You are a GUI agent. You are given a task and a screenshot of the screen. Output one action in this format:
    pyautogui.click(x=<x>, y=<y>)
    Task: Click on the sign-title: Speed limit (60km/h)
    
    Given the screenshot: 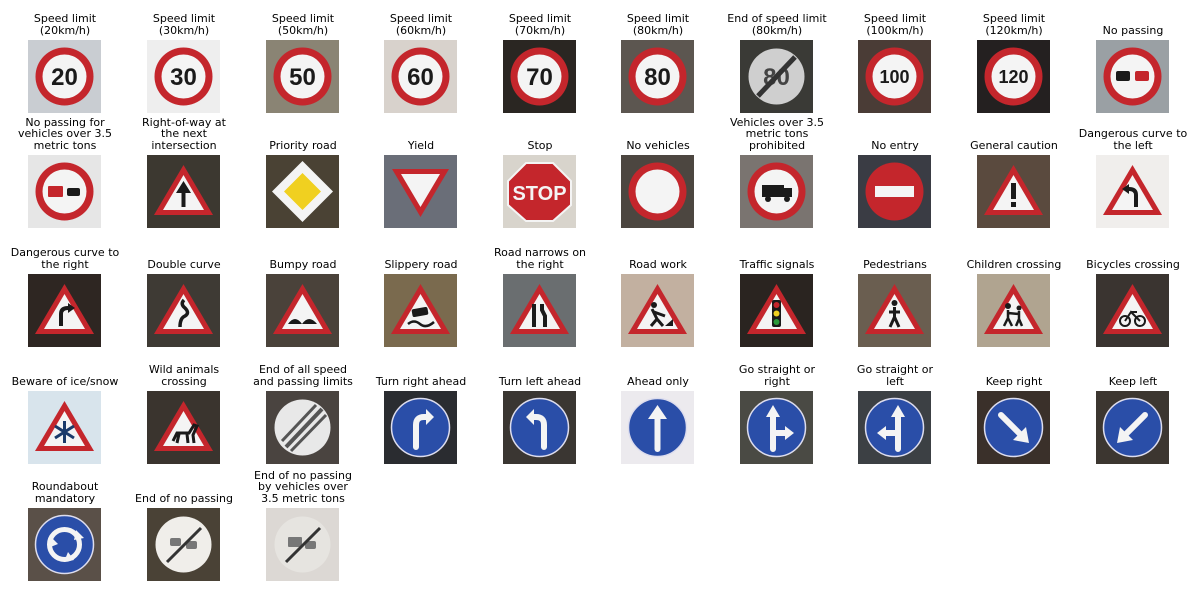 What is the action you would take?
    pyautogui.click(x=421, y=24)
    